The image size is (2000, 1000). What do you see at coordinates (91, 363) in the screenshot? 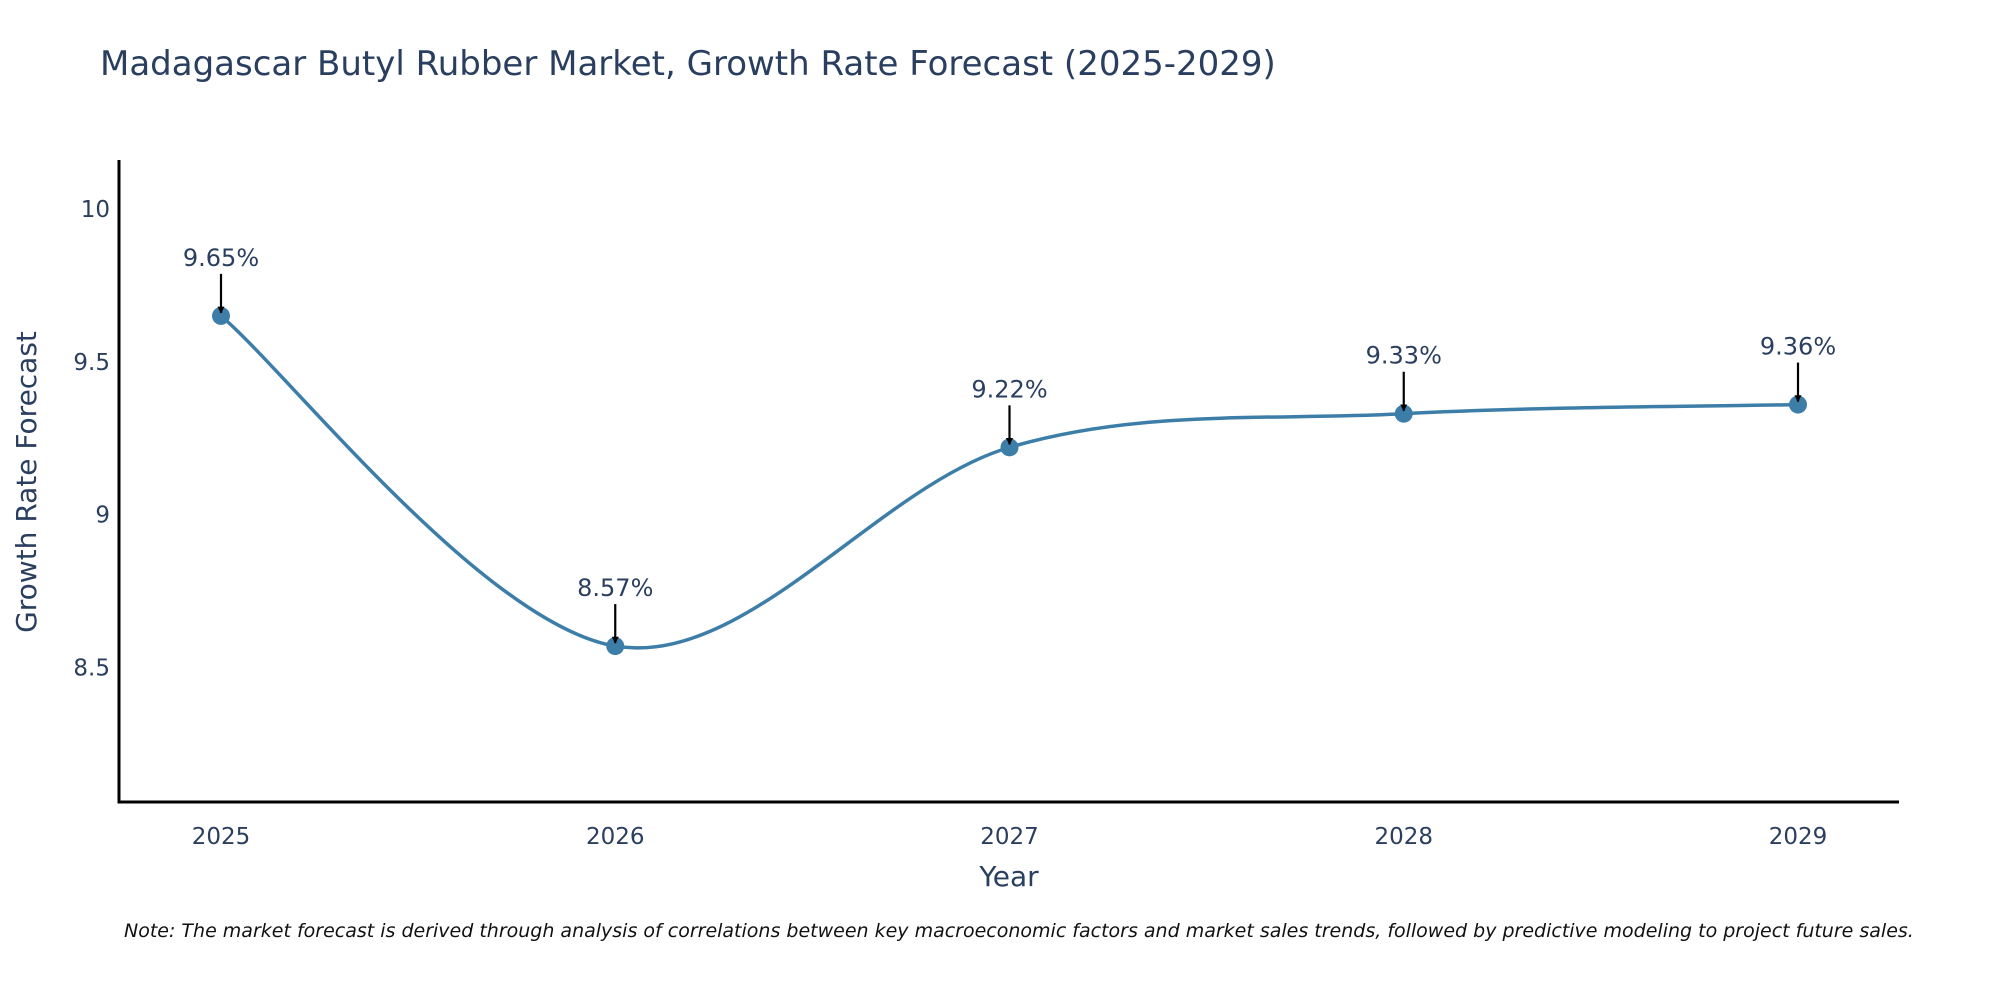
I see `y-tick-label: 9.5` at bounding box center [91, 363].